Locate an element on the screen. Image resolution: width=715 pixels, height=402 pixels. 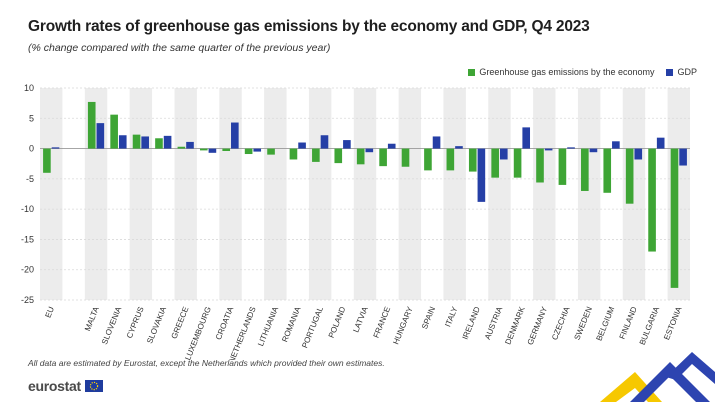
x-tick-label: LITHUANIA is located at coordinates (268, 326).